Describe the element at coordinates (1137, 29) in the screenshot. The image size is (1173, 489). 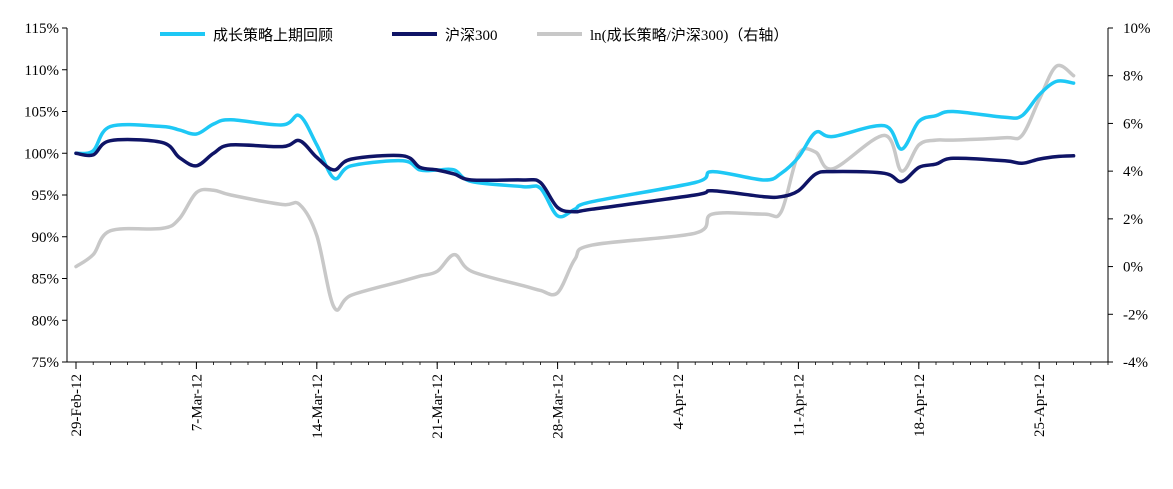
I see `right-y-tick-label: 10%` at that location.